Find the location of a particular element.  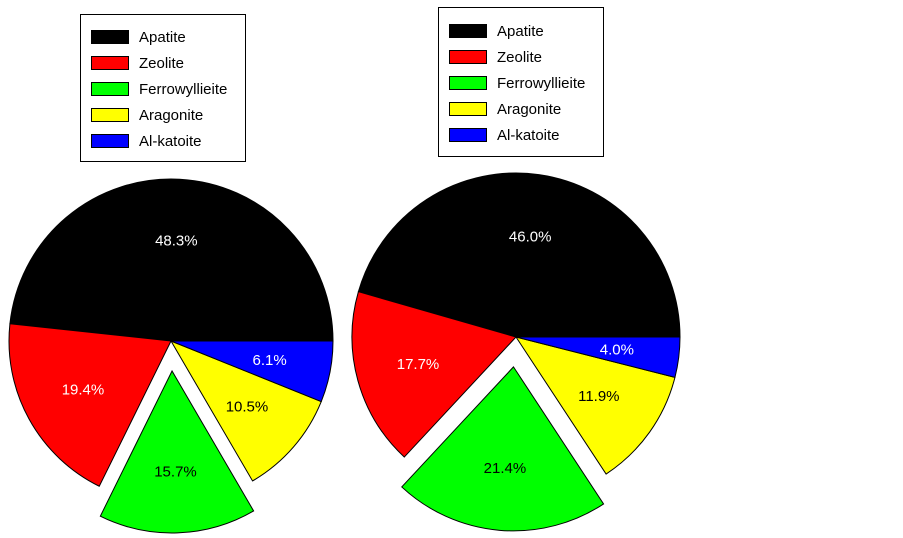

slice-label-zeolite: 17.7% is located at coordinates (418, 364).